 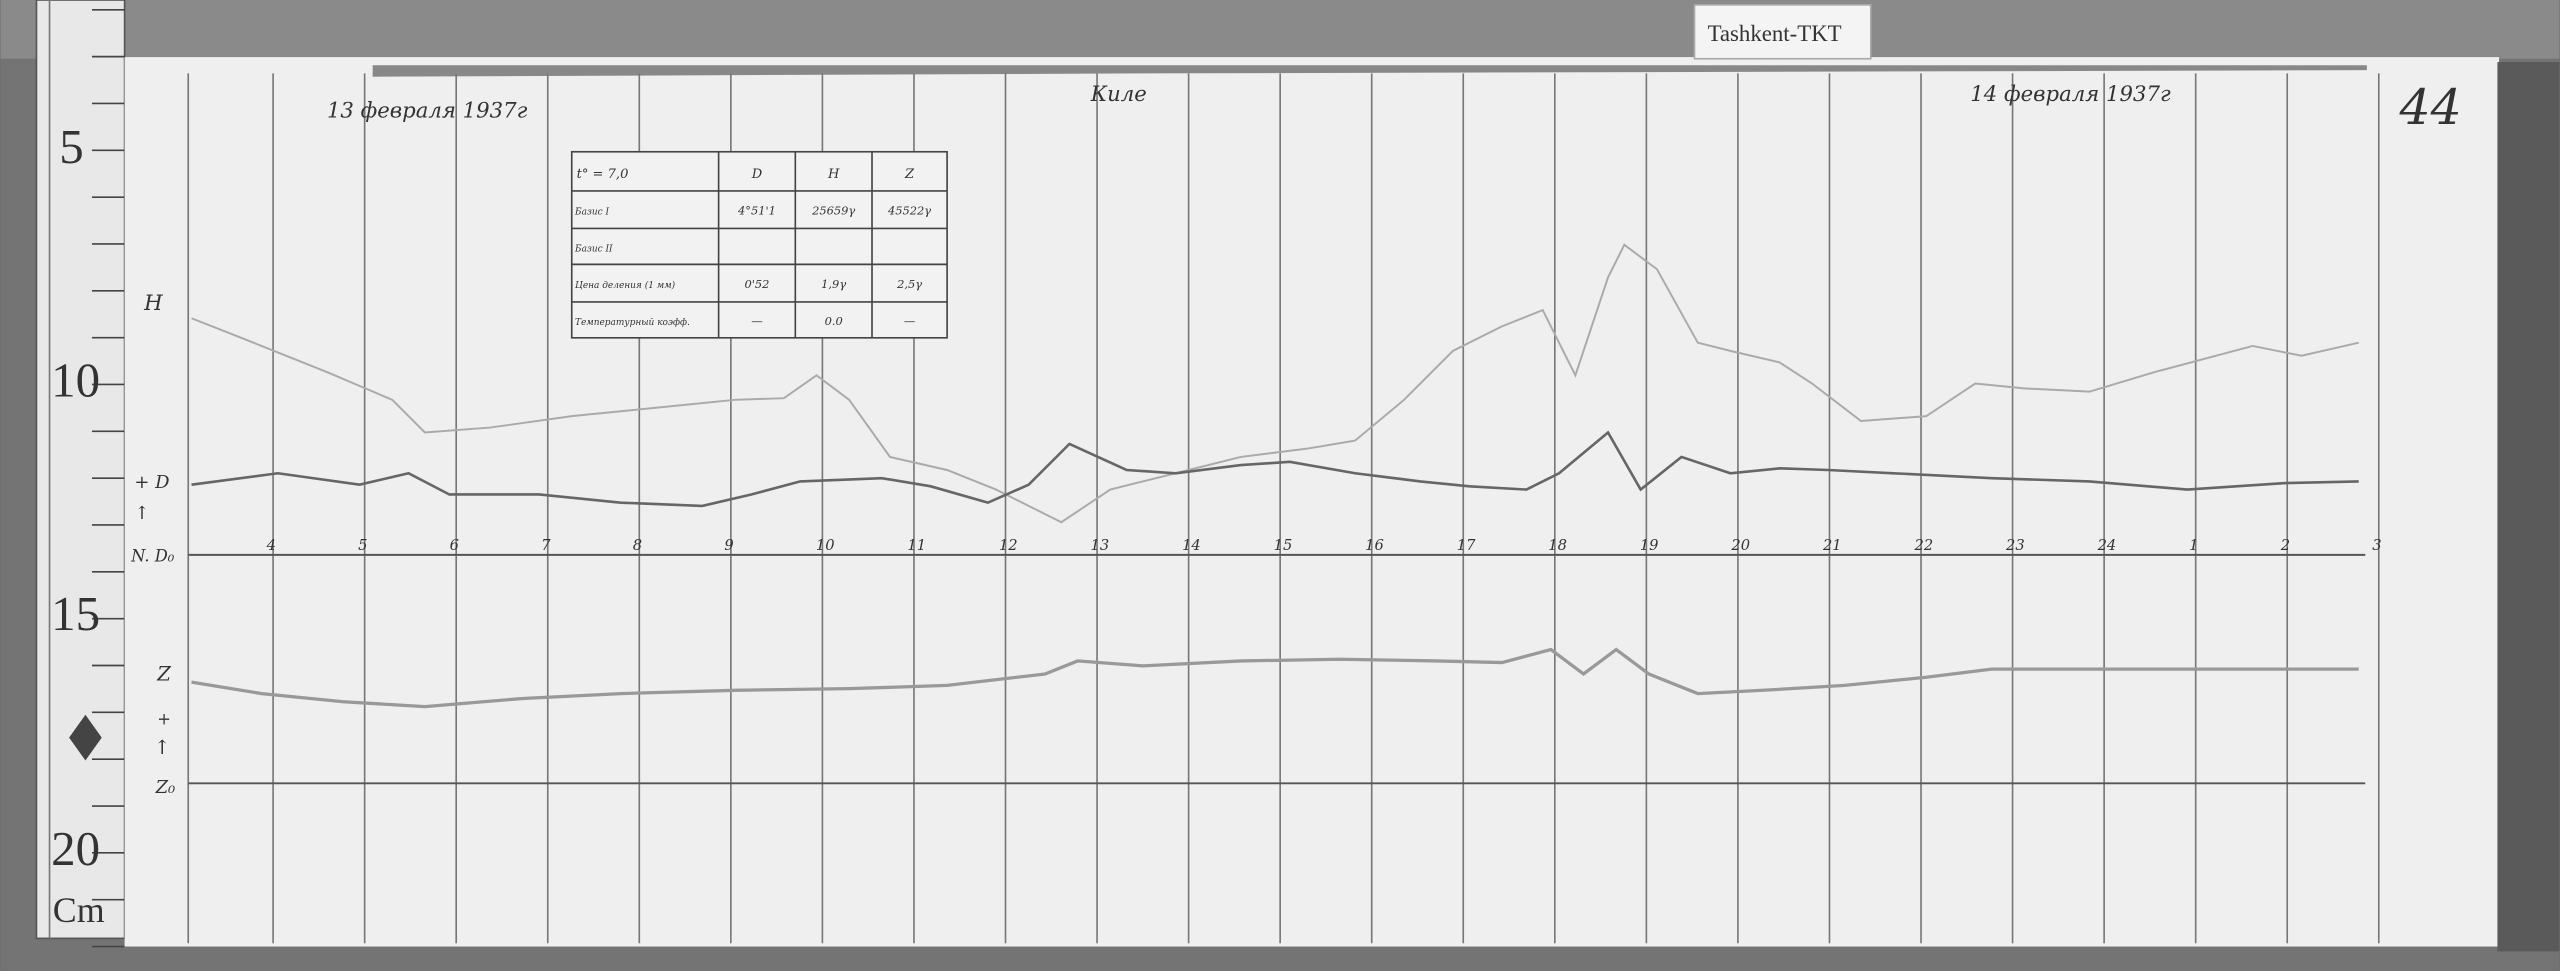 I want to click on table-cell: 25659γ, so click(x=833, y=211).